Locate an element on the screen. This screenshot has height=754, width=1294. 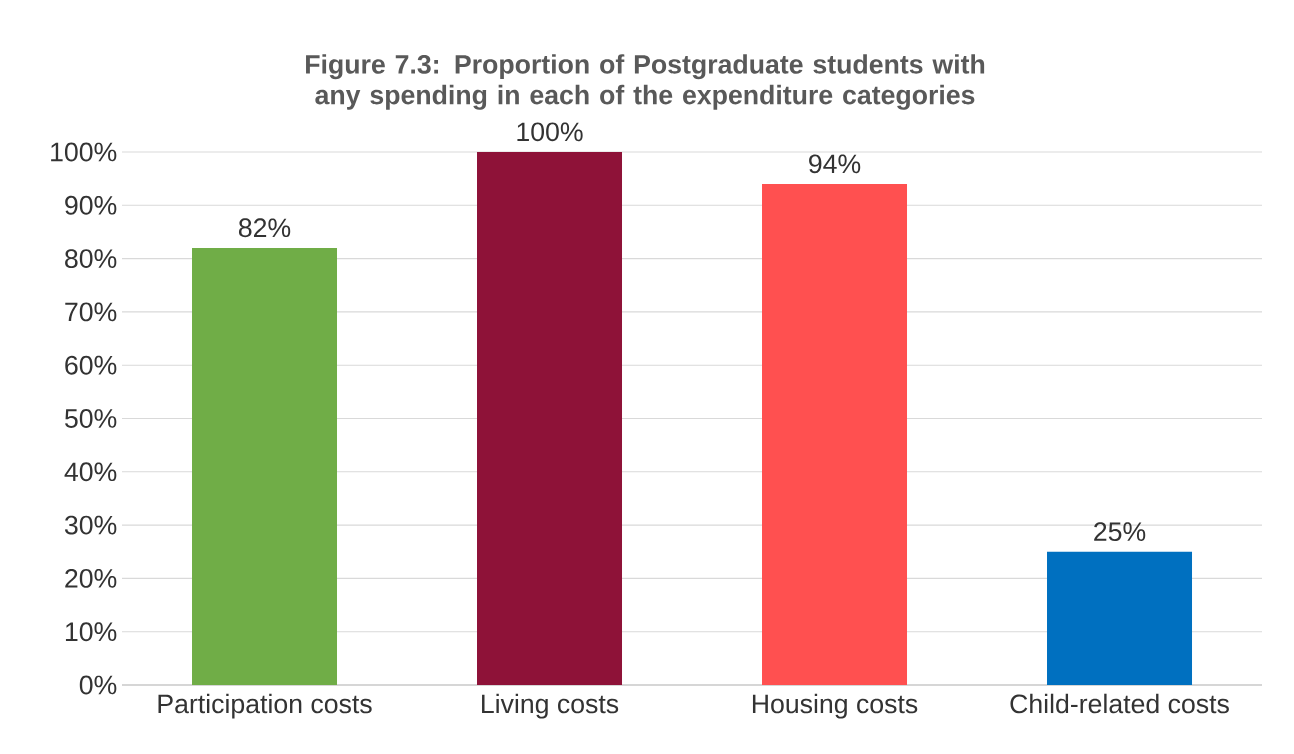
x-tick-label: Living costs is located at coordinates (550, 706).